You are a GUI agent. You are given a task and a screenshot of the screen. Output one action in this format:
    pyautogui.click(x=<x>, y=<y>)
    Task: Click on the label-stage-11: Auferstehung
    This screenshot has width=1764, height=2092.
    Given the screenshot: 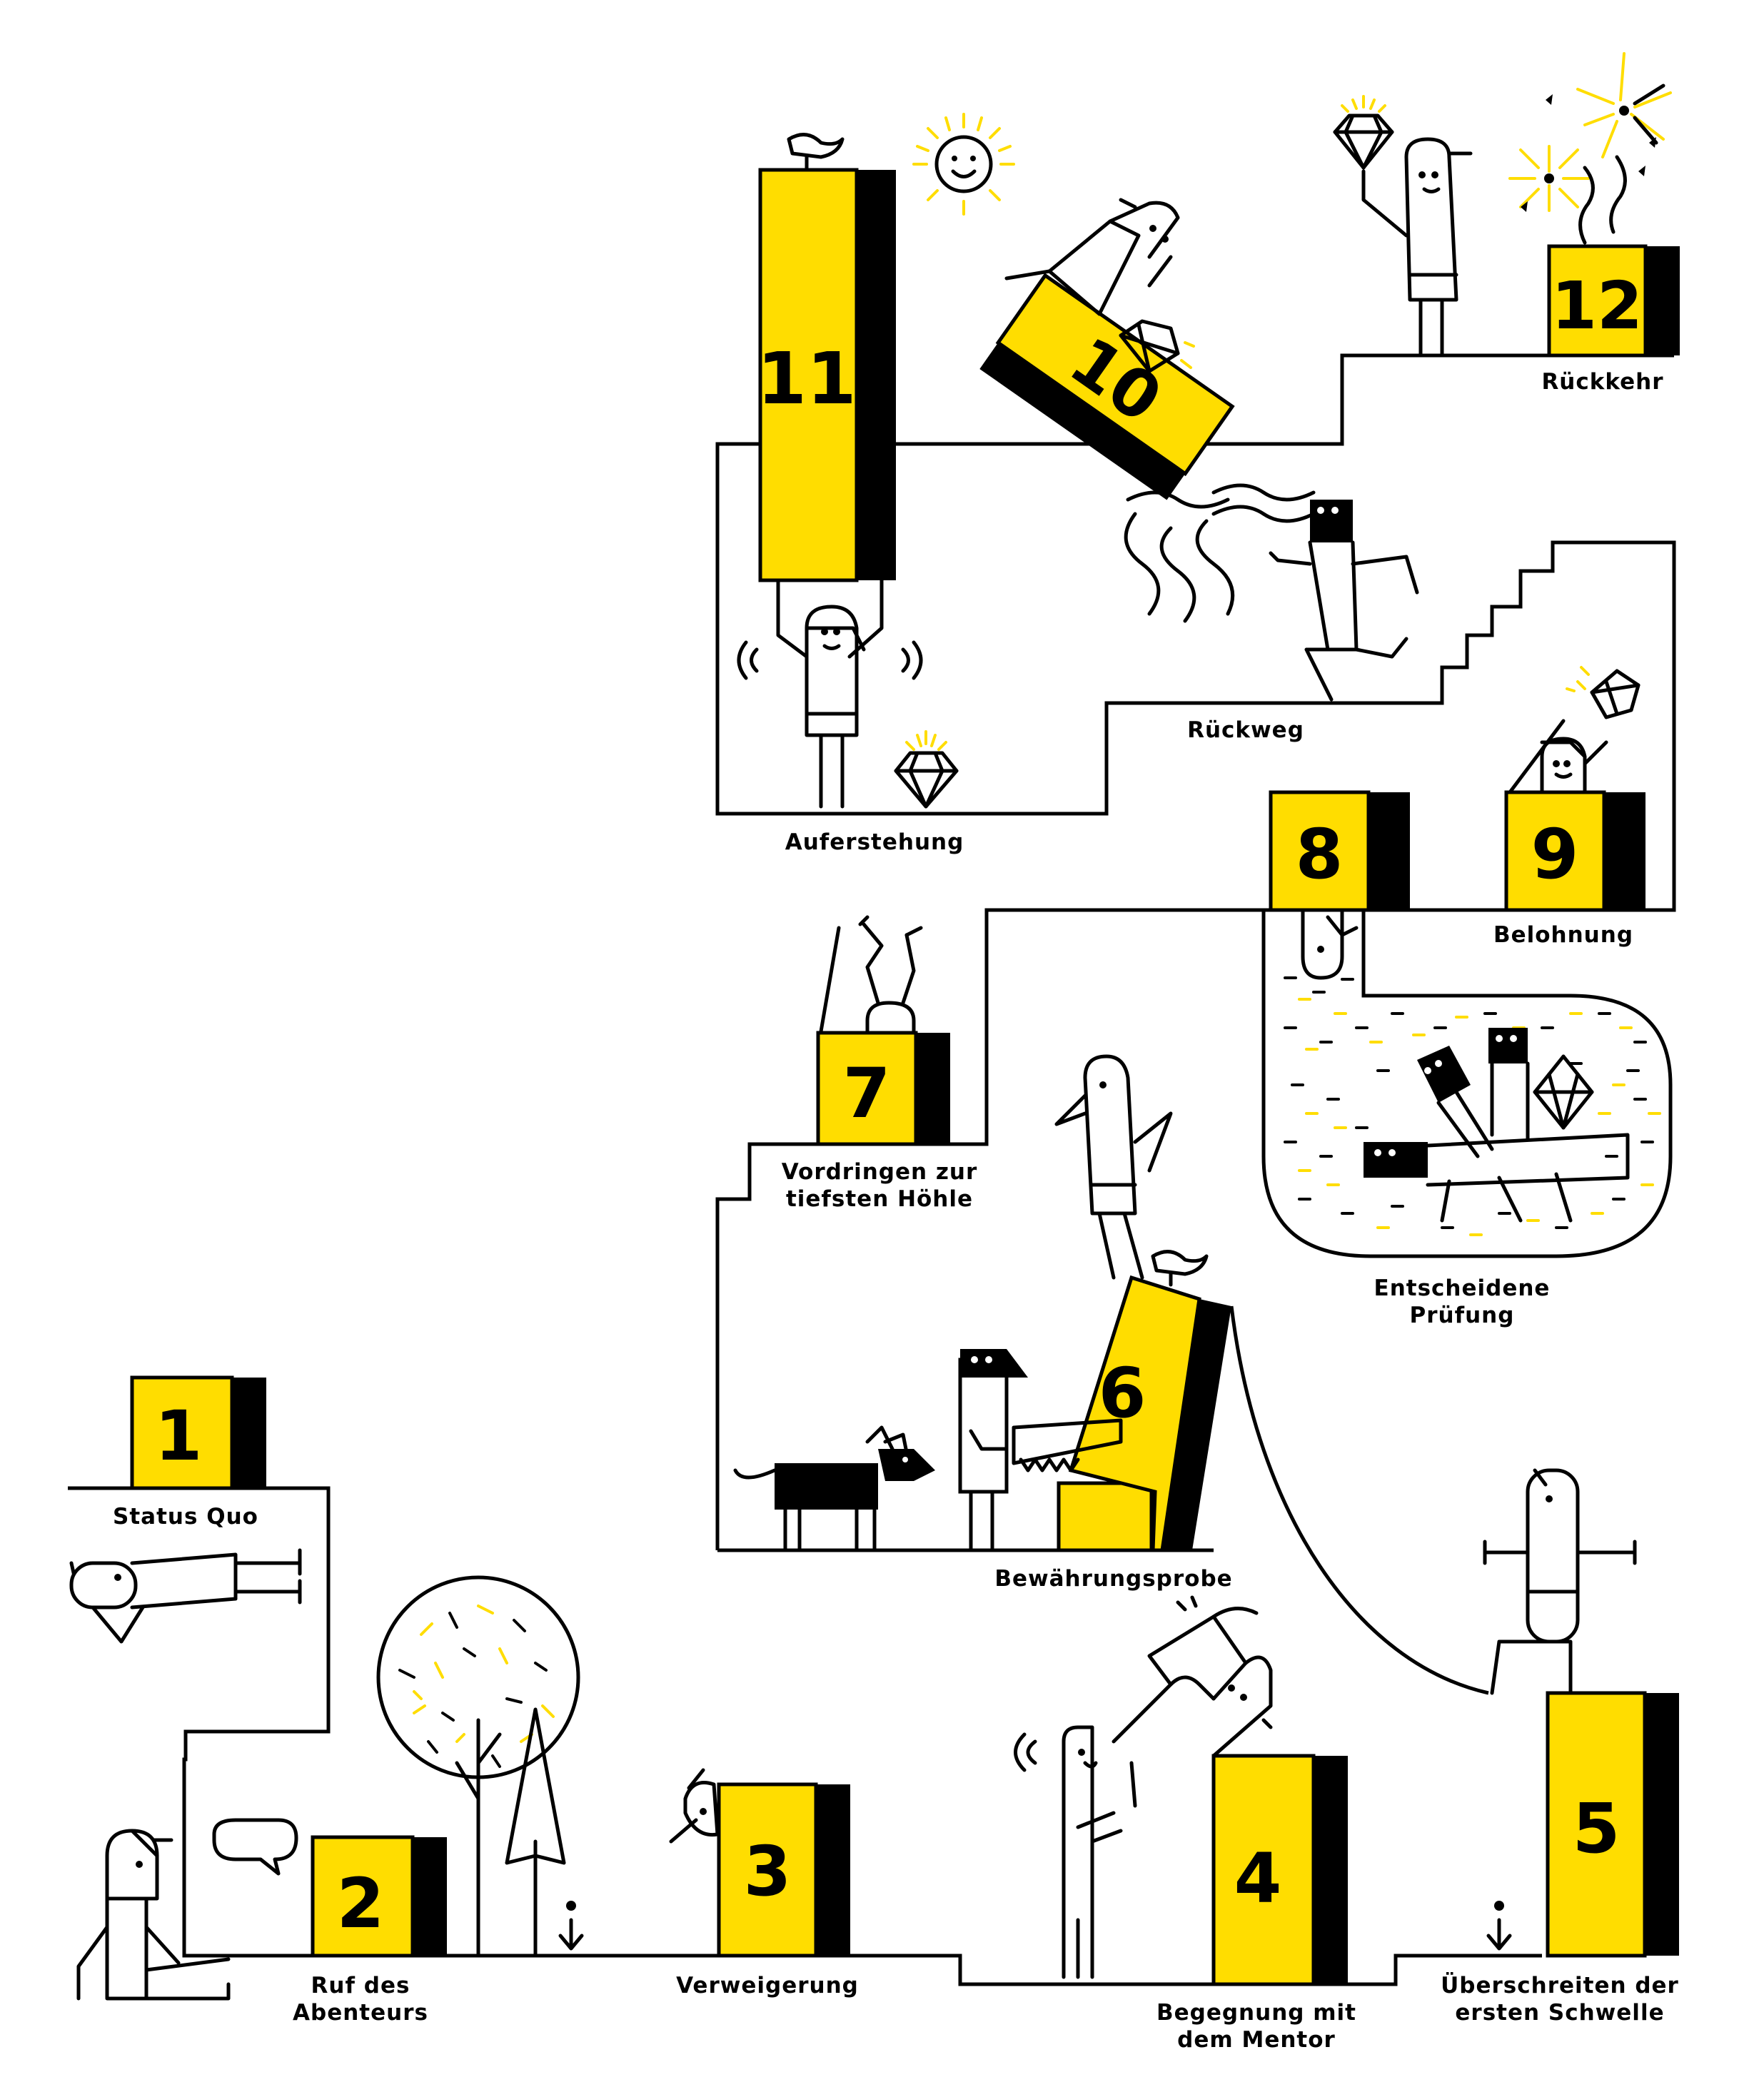 What is the action you would take?
    pyautogui.click(x=874, y=842)
    